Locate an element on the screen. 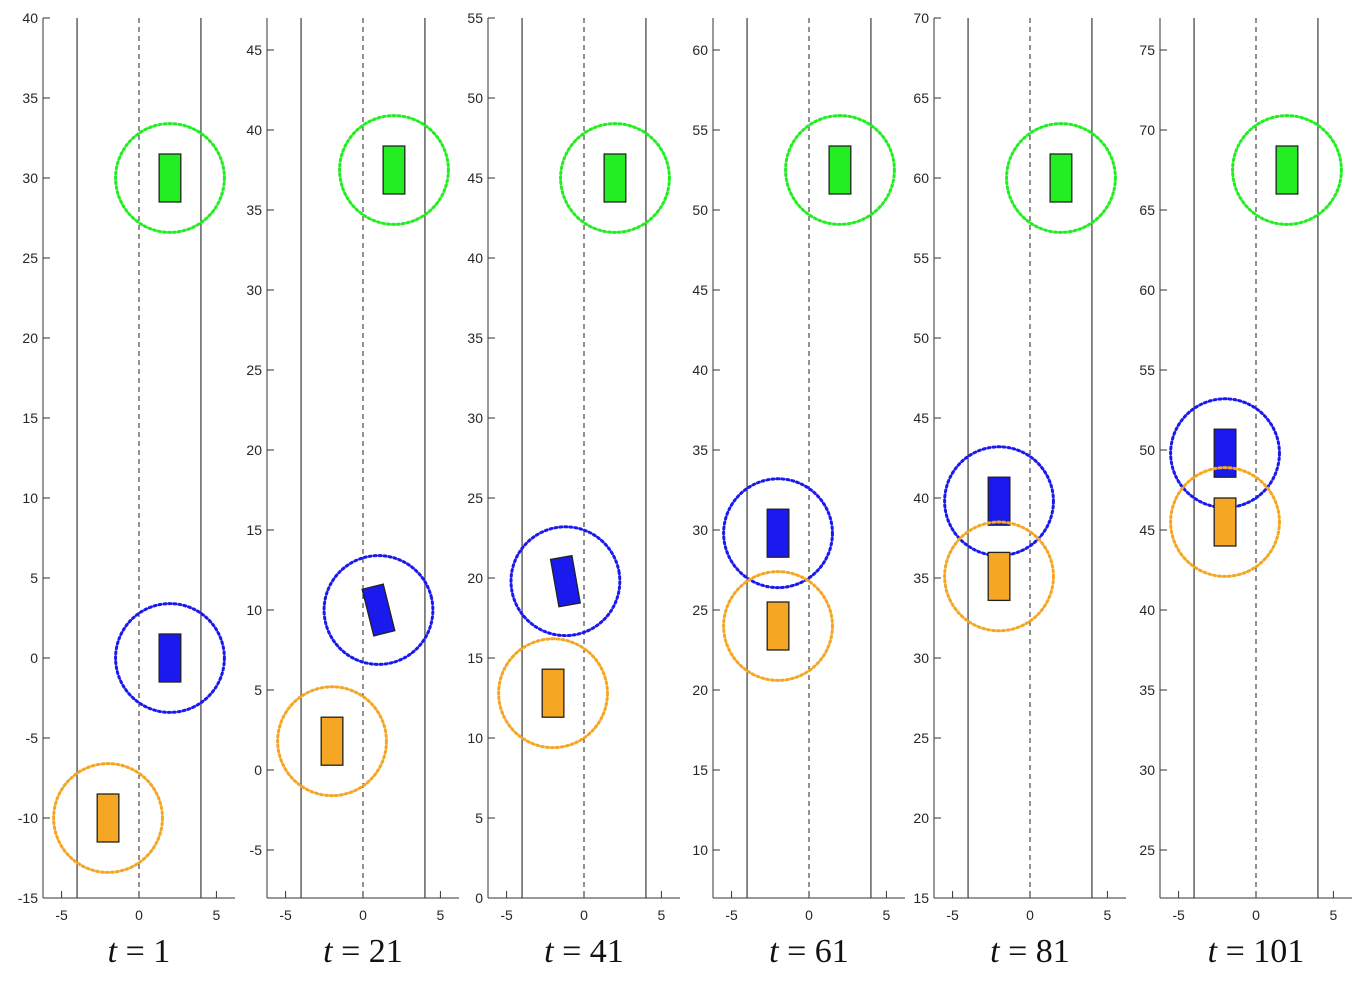 The image size is (1366, 984). y-tick-label: -10 is located at coordinates (28, 818).